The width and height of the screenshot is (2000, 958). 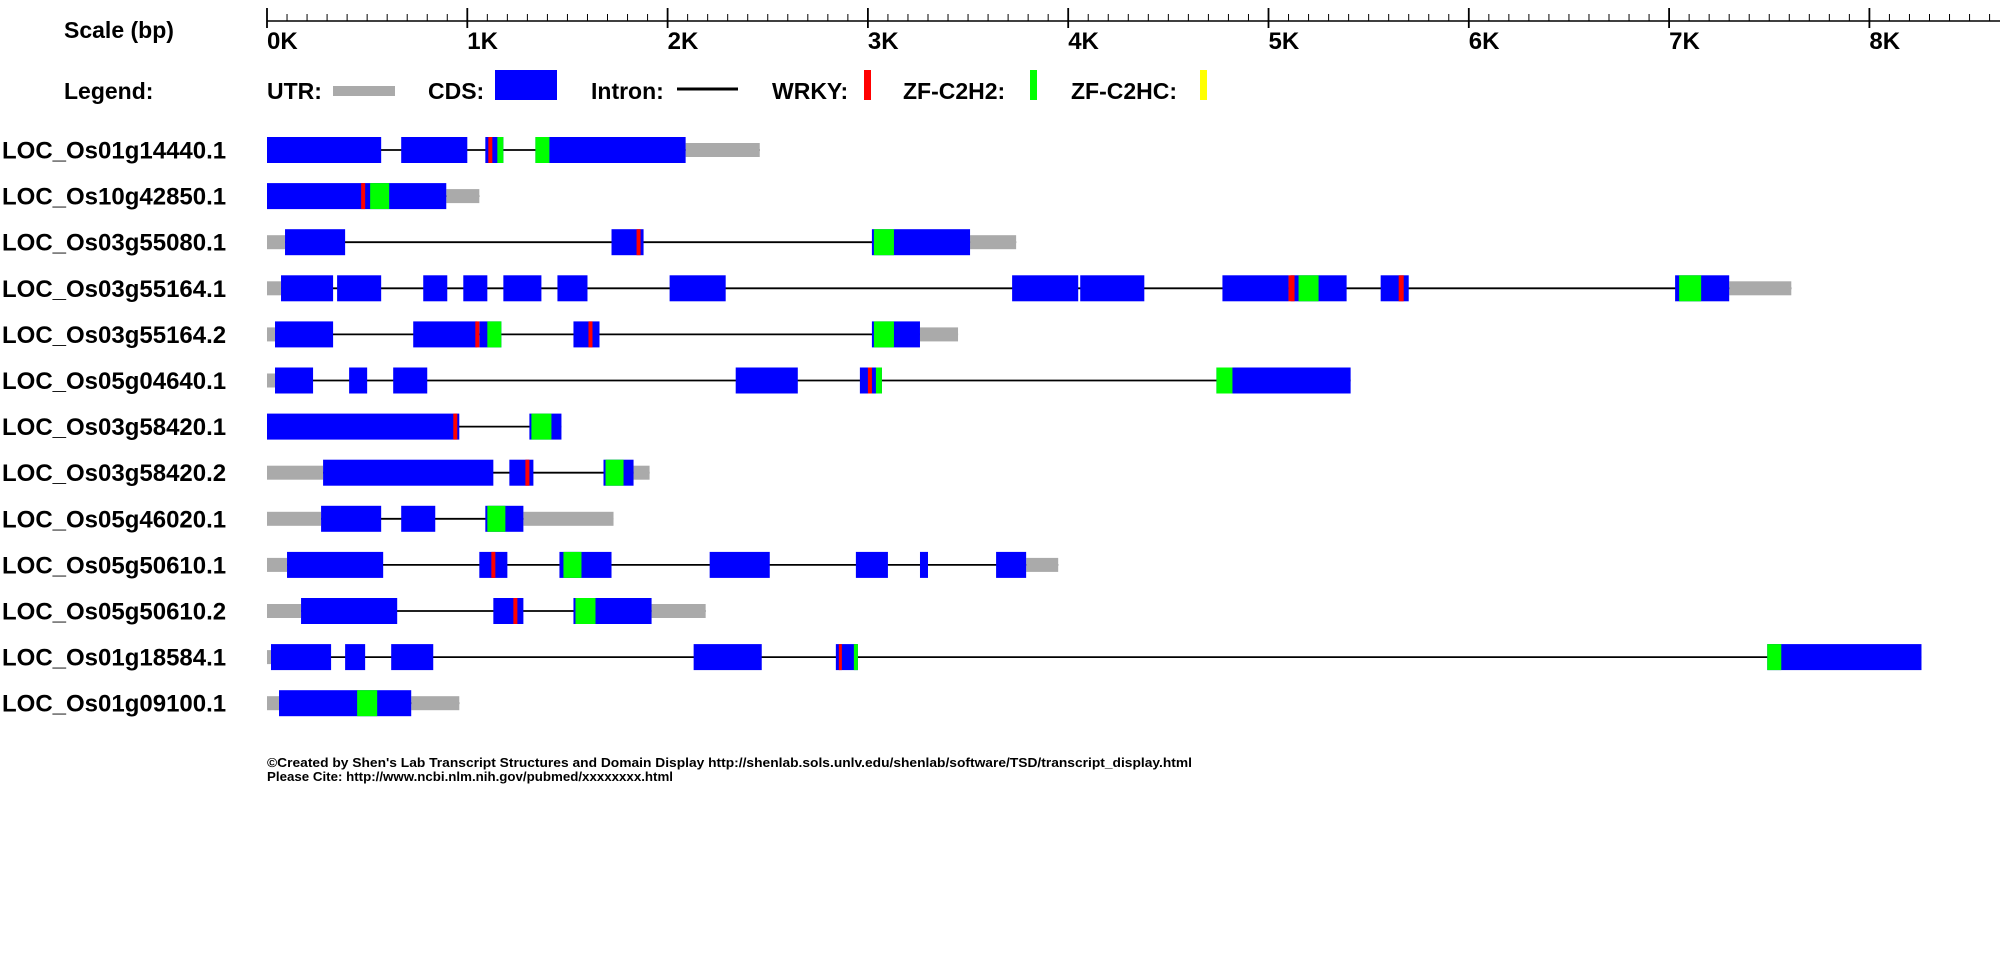 What do you see at coordinates (241, 197) in the screenshot?
I see `transcript-row: LOC_Os10g42850.1` at bounding box center [241, 197].